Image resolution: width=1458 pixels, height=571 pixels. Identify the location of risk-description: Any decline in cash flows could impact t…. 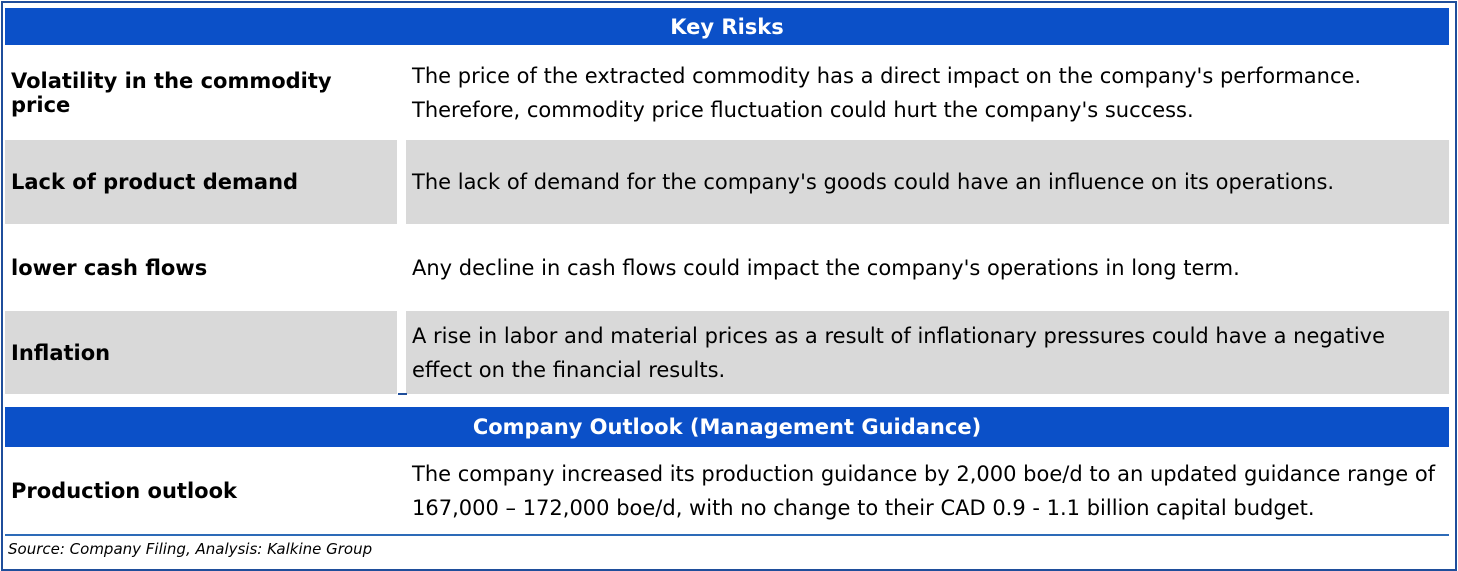
(826, 268).